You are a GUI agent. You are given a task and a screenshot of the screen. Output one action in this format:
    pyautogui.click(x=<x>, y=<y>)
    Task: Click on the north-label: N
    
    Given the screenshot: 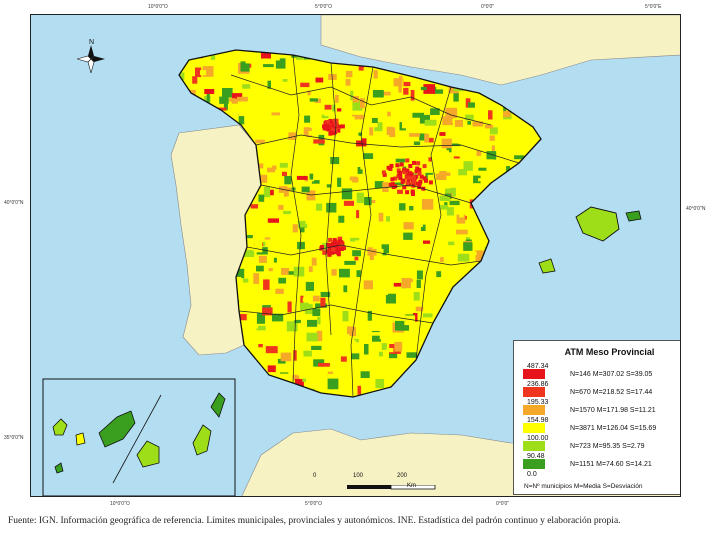 What is the action you would take?
    pyautogui.click(x=92, y=42)
    